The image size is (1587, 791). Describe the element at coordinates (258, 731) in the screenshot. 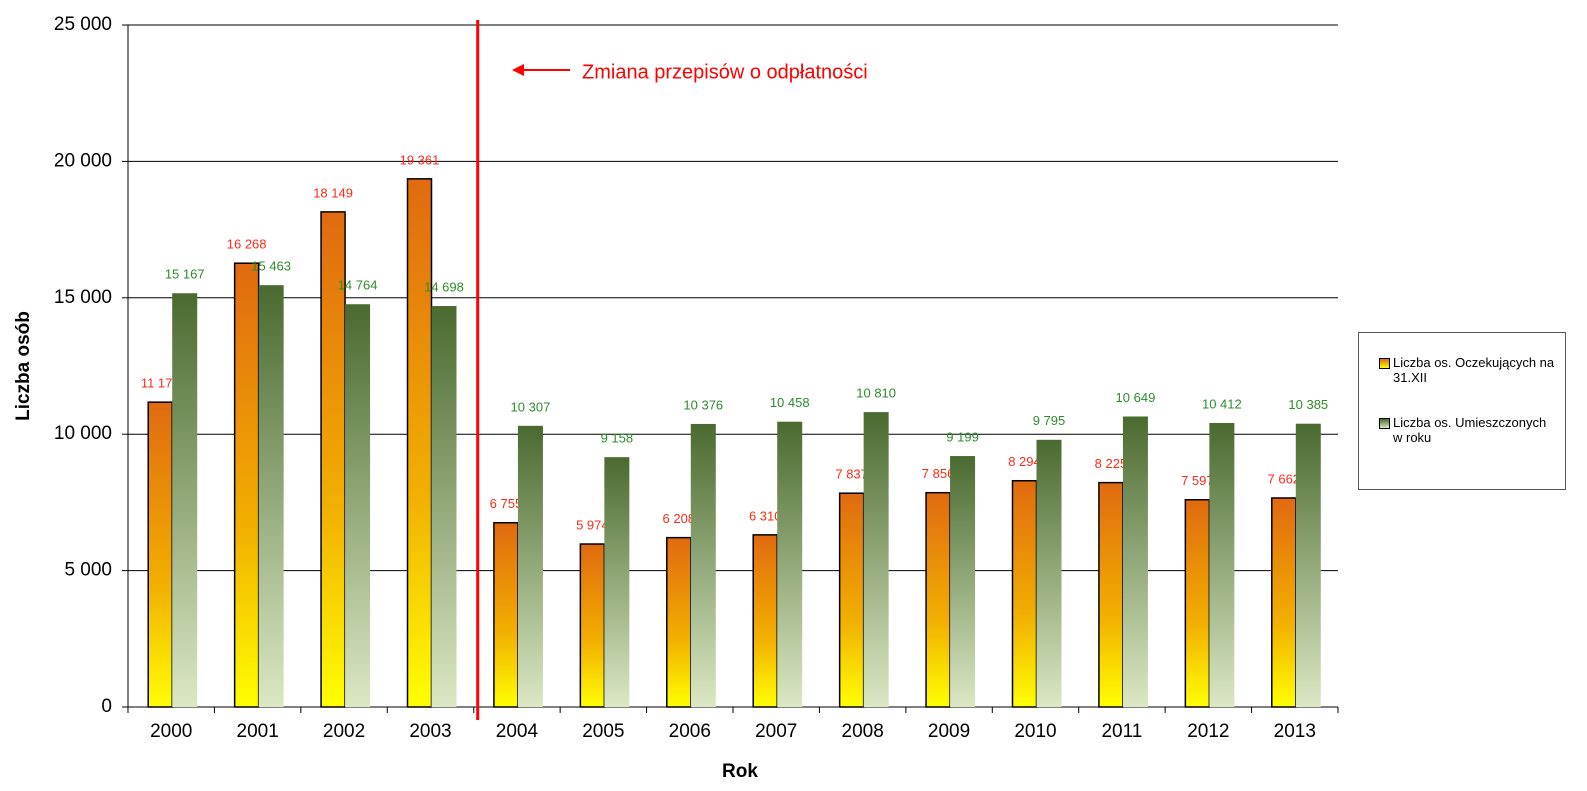

I see `x-tick-label: 2001` at that location.